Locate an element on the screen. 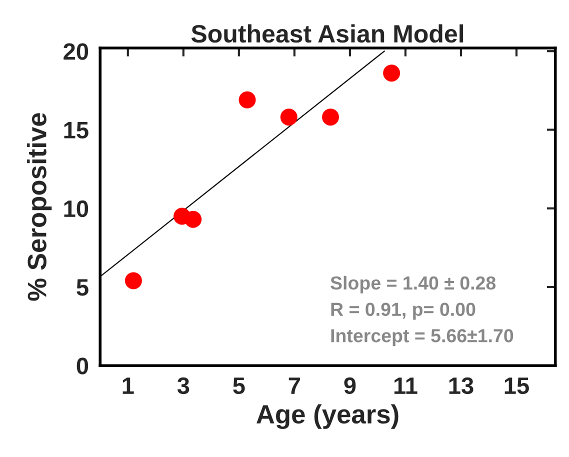  x-tick-label: 11 is located at coordinates (406, 386).